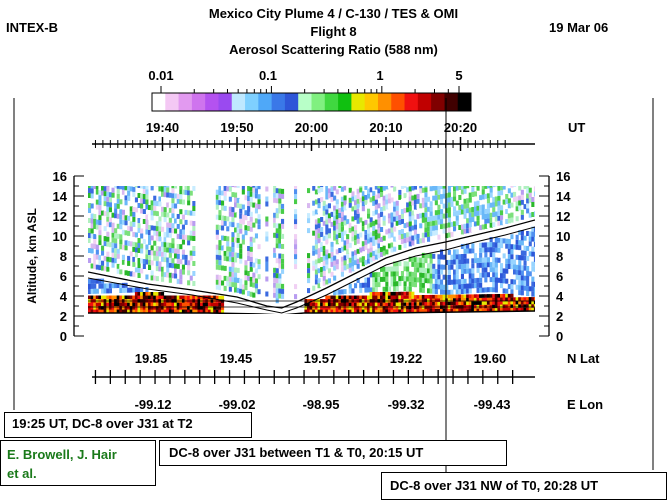 This screenshot has width=667, height=500. Describe the element at coordinates (379, 75) in the screenshot. I see `colorbar-label-2: 1` at that location.